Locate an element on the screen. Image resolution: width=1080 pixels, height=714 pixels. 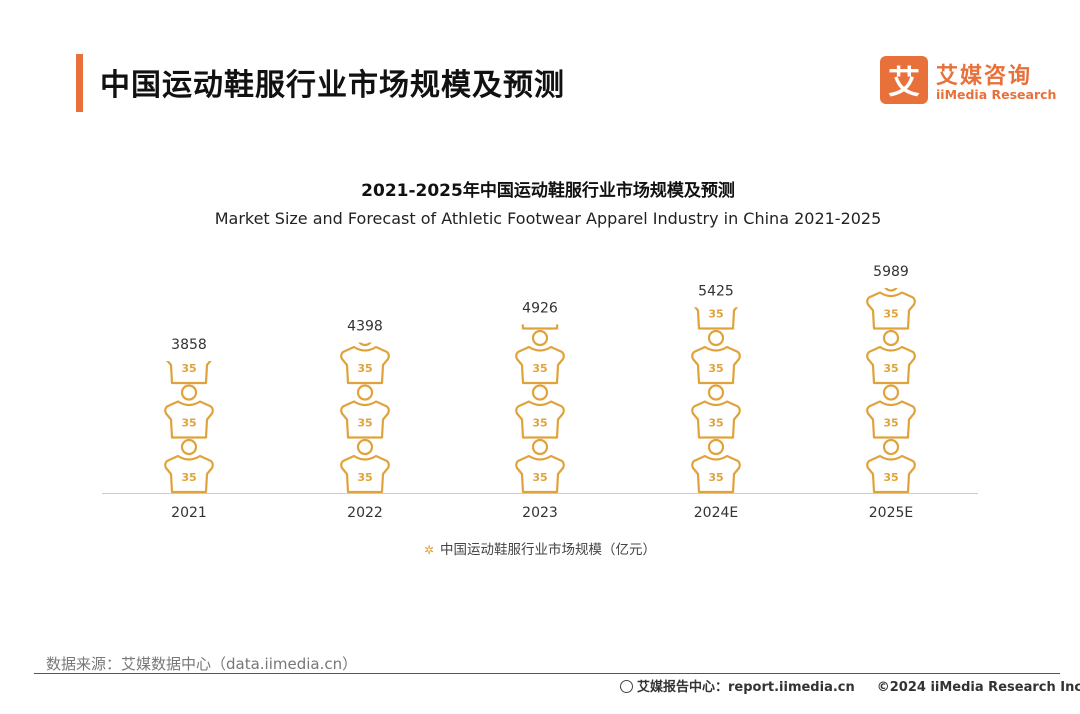
x-tick-2022: 2022 is located at coordinates (365, 513).